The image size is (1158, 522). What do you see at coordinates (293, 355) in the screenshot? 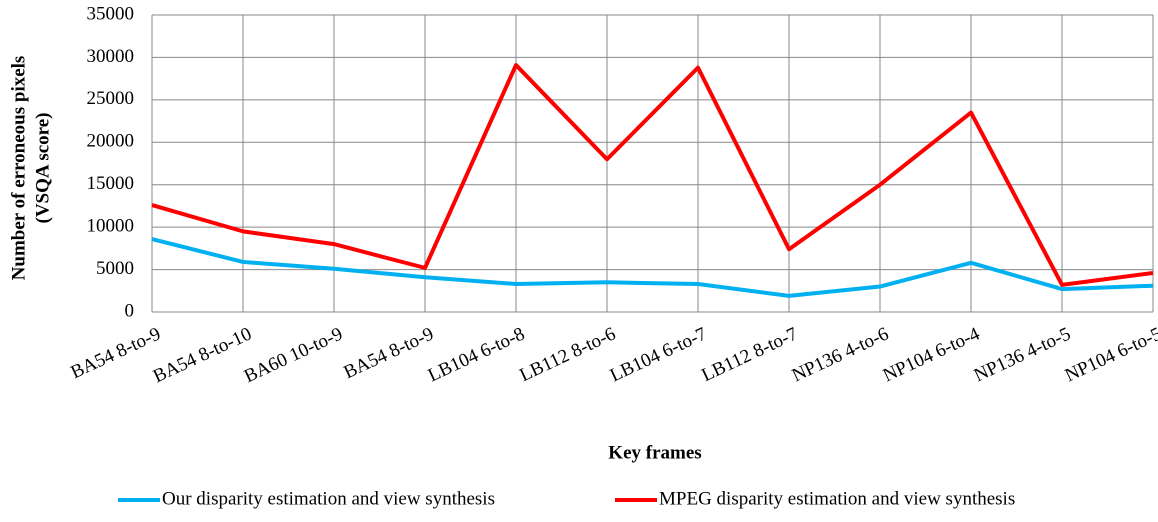
I see `x-tick-label: BA60 10-to-9` at bounding box center [293, 355].